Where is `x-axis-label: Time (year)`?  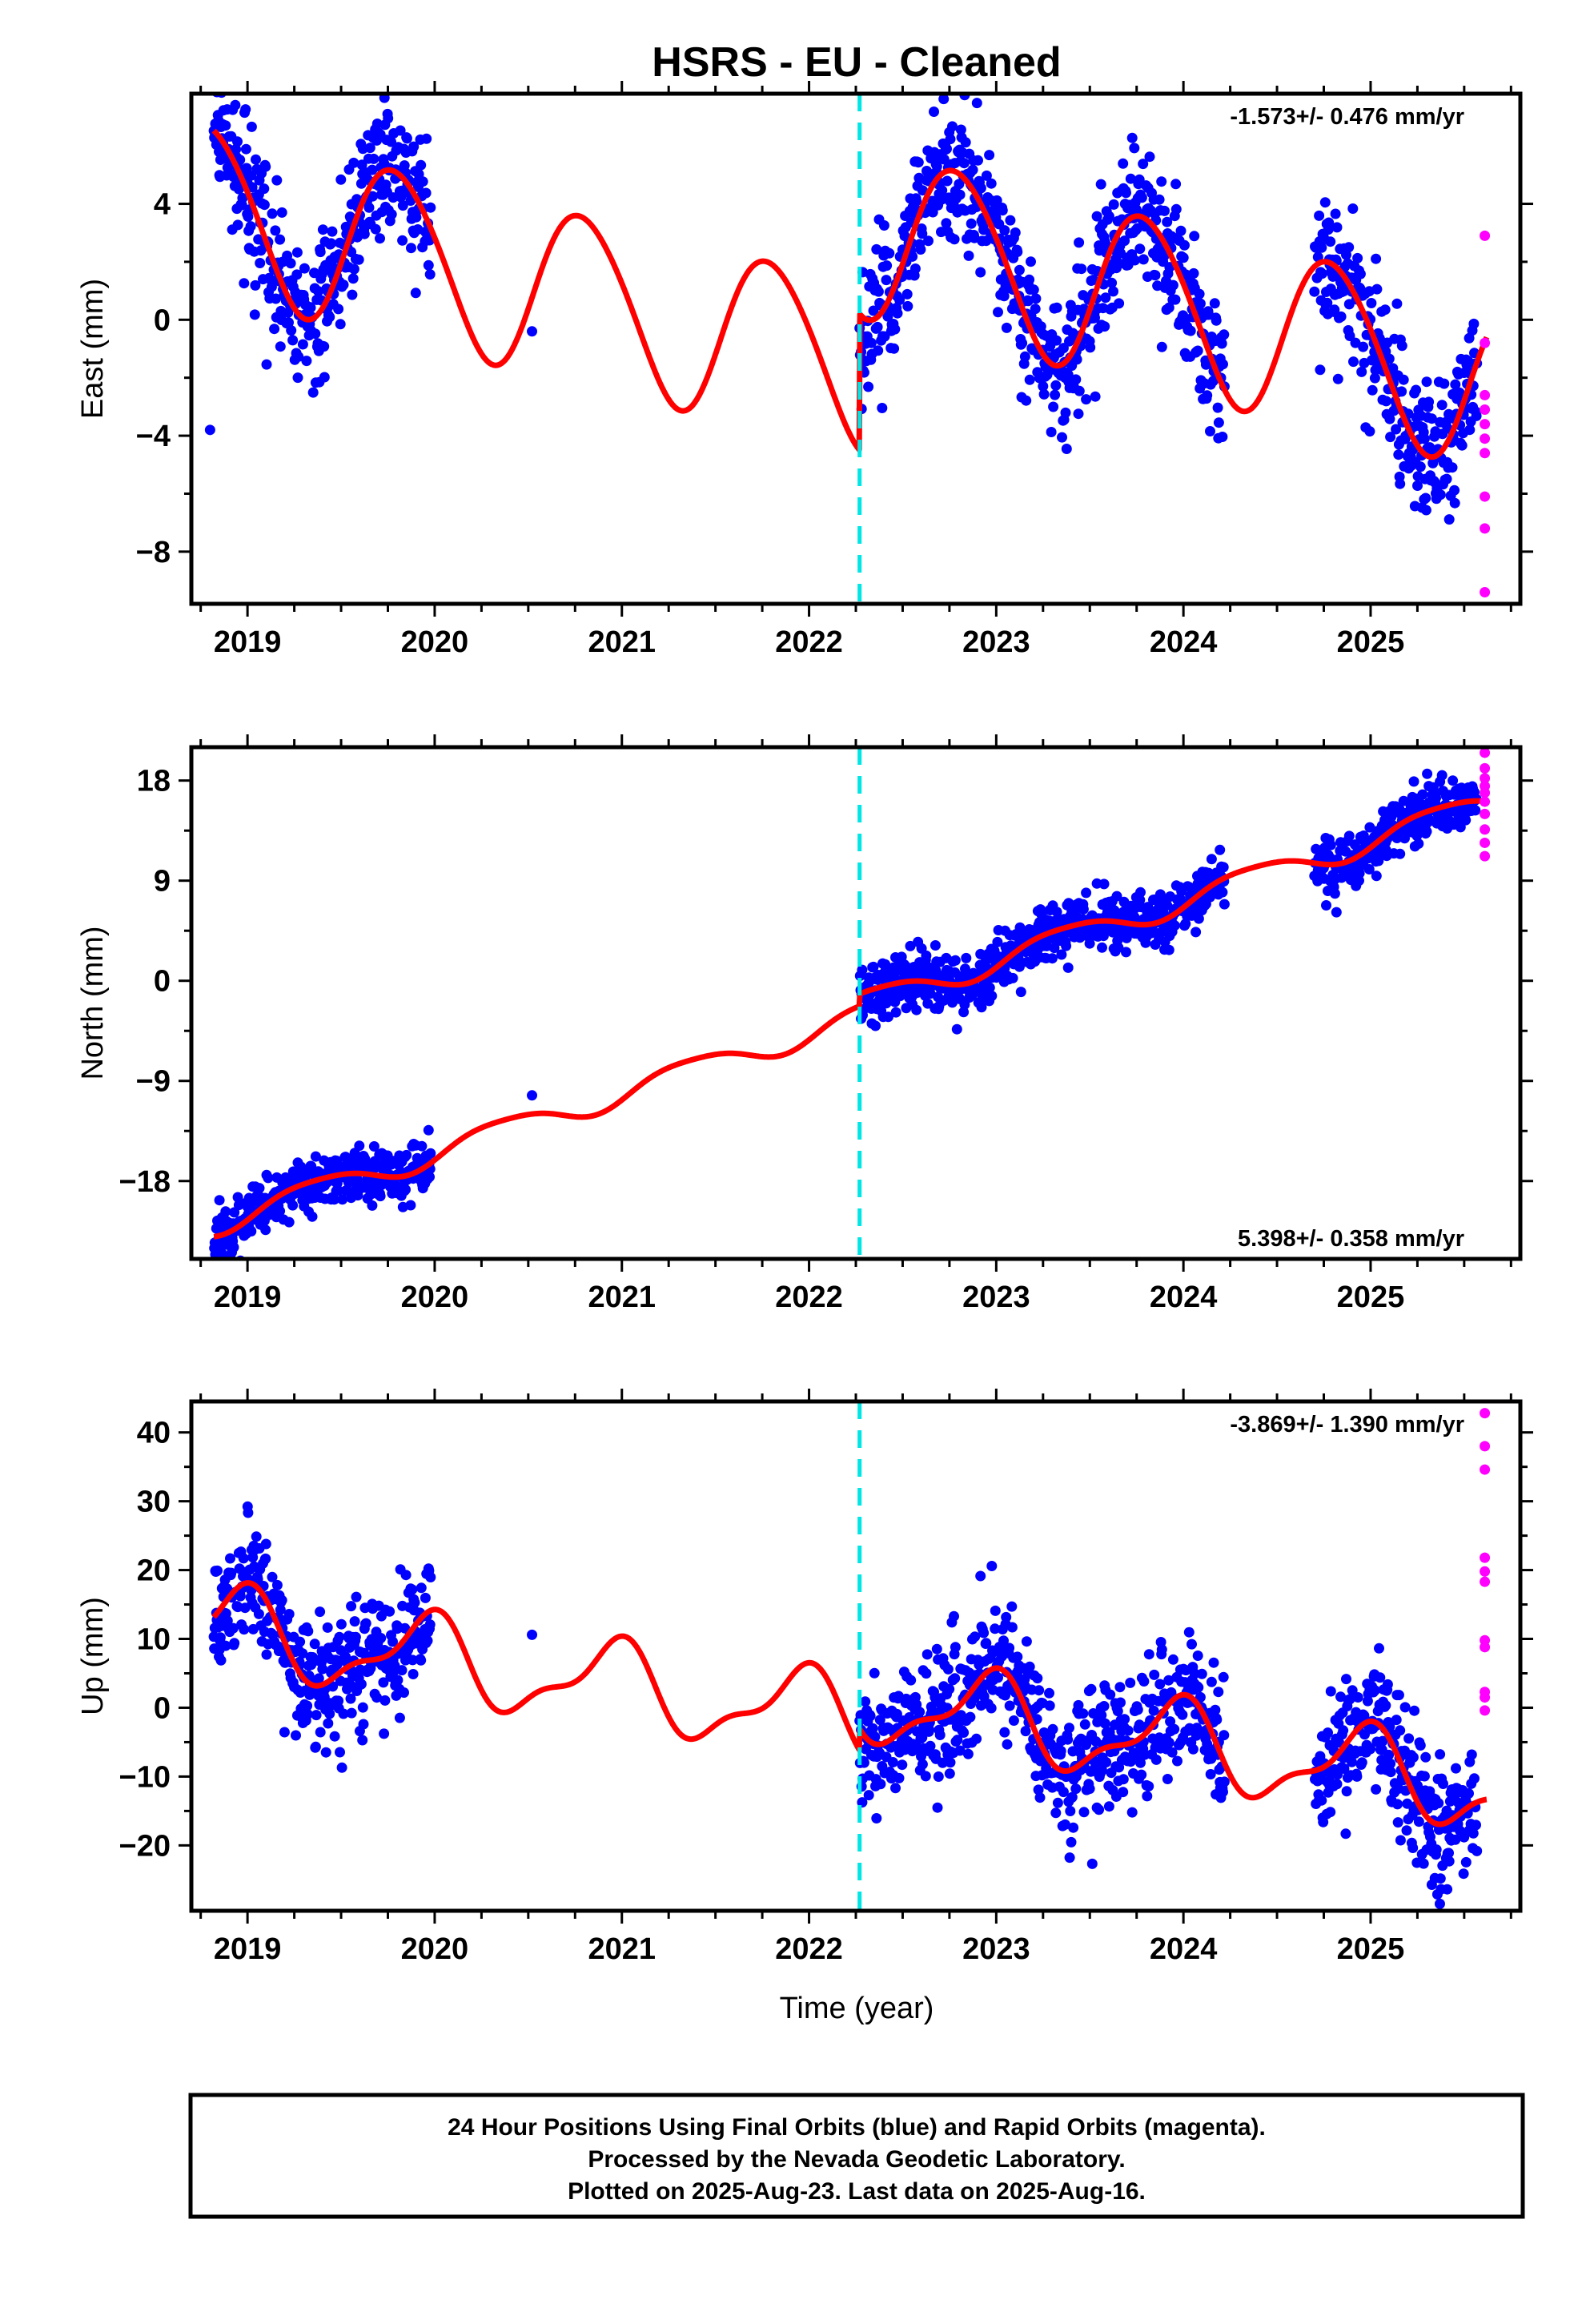 x-axis-label: Time (year) is located at coordinates (857, 2009).